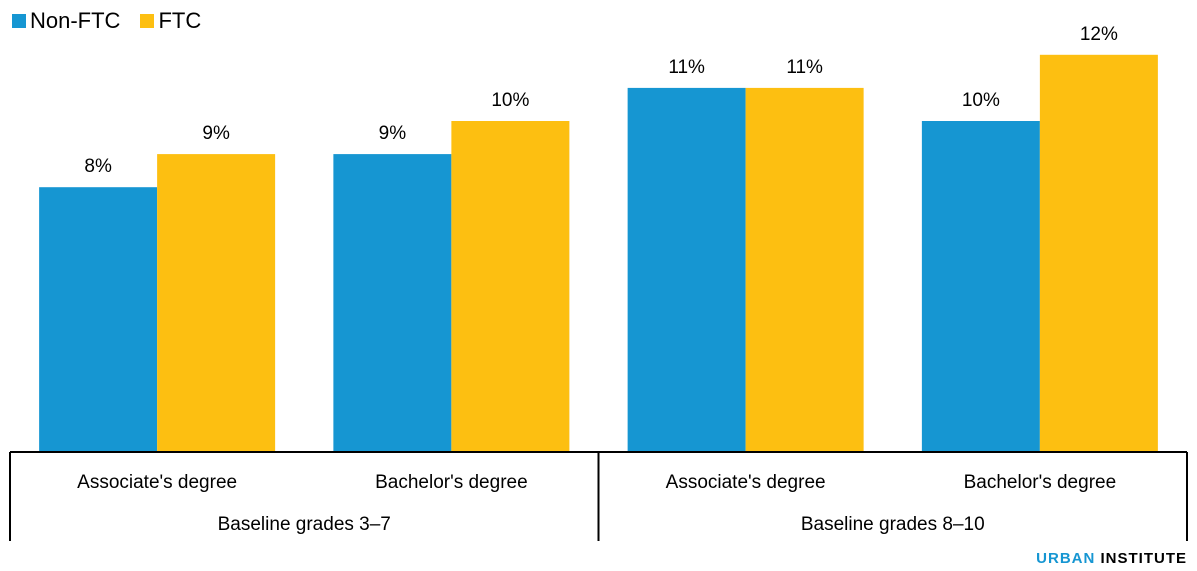  Describe the element at coordinates (216, 133) in the screenshot. I see `data-label-ftc-0: 9%` at that location.